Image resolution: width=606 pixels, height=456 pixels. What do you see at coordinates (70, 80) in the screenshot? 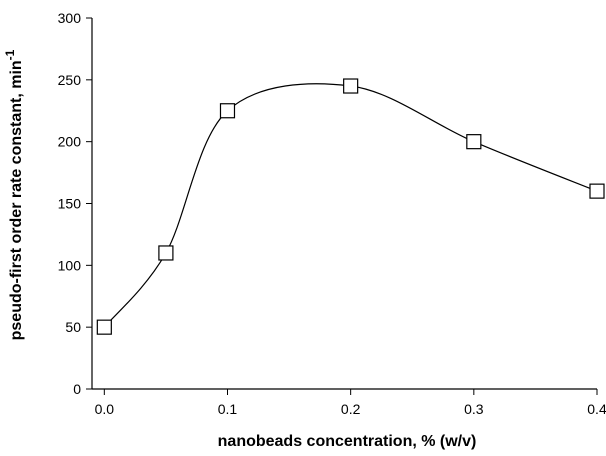
I see `y-tick-label: 250` at bounding box center [70, 80].